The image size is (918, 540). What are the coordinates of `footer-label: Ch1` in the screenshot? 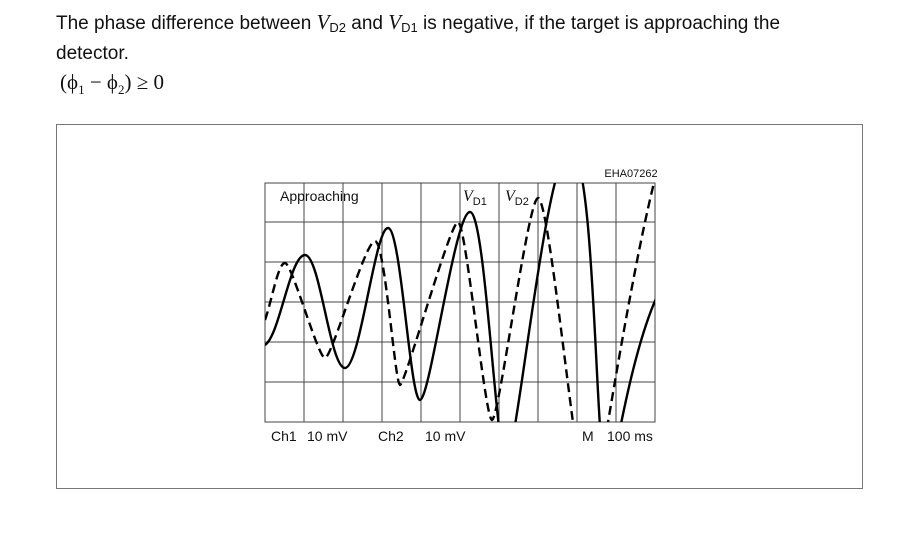 It's located at (284, 436).